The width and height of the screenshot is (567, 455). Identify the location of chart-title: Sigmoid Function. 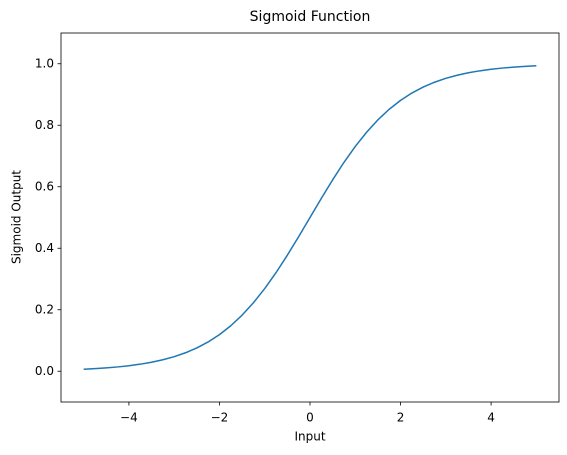
(310, 17).